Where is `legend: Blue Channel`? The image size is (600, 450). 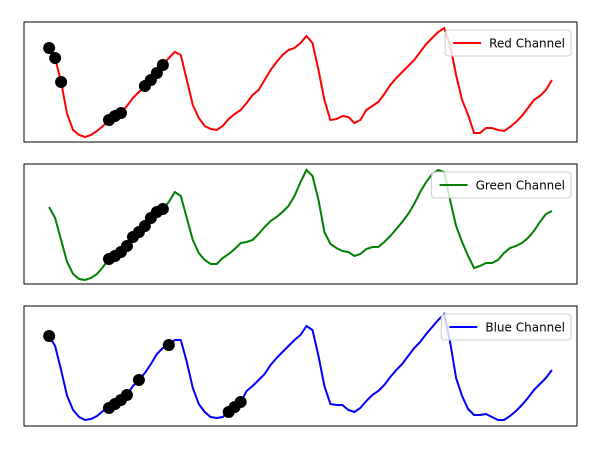 legend: Blue Channel is located at coordinates (506, 327).